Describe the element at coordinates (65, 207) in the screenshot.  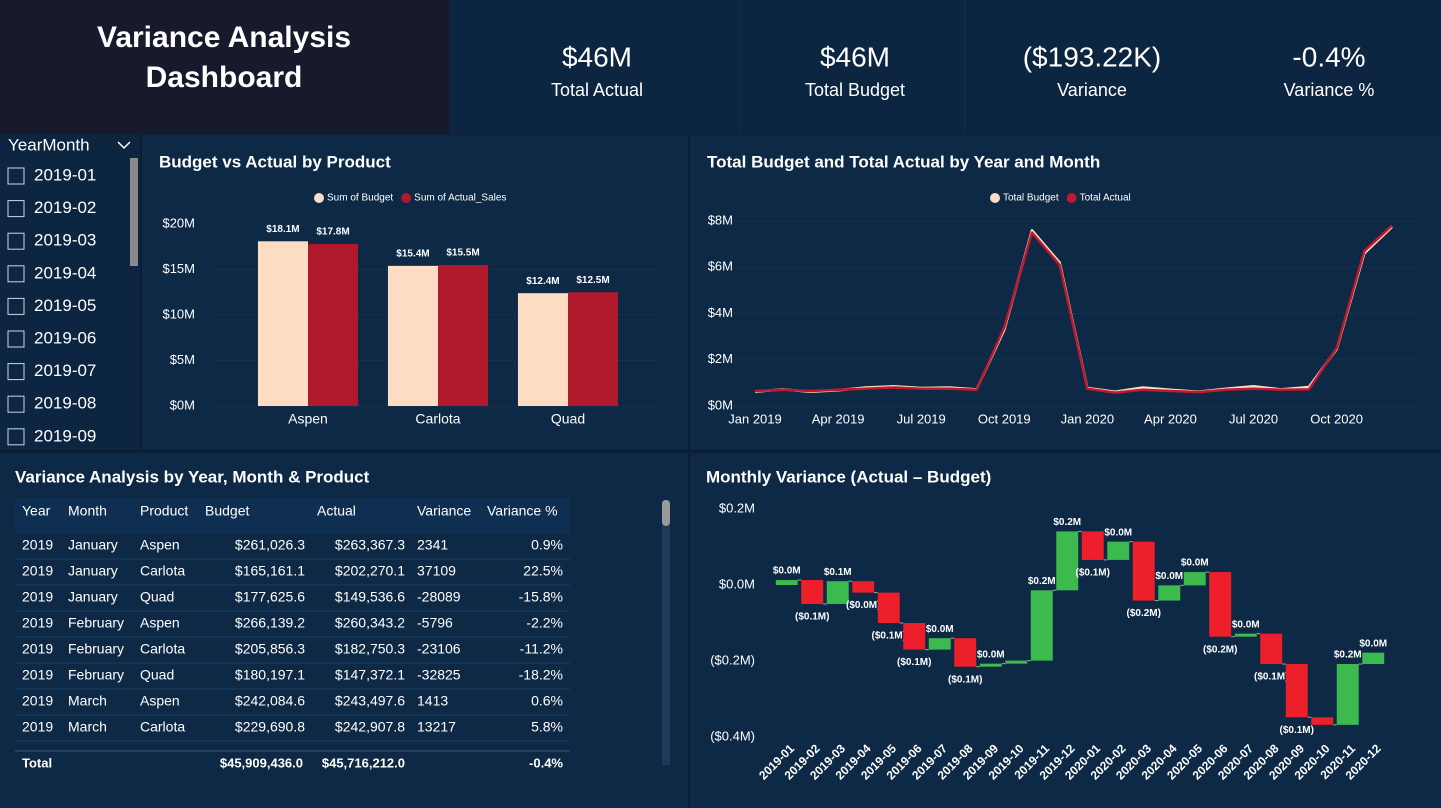
I see `slicer-item: 2019-02` at that location.